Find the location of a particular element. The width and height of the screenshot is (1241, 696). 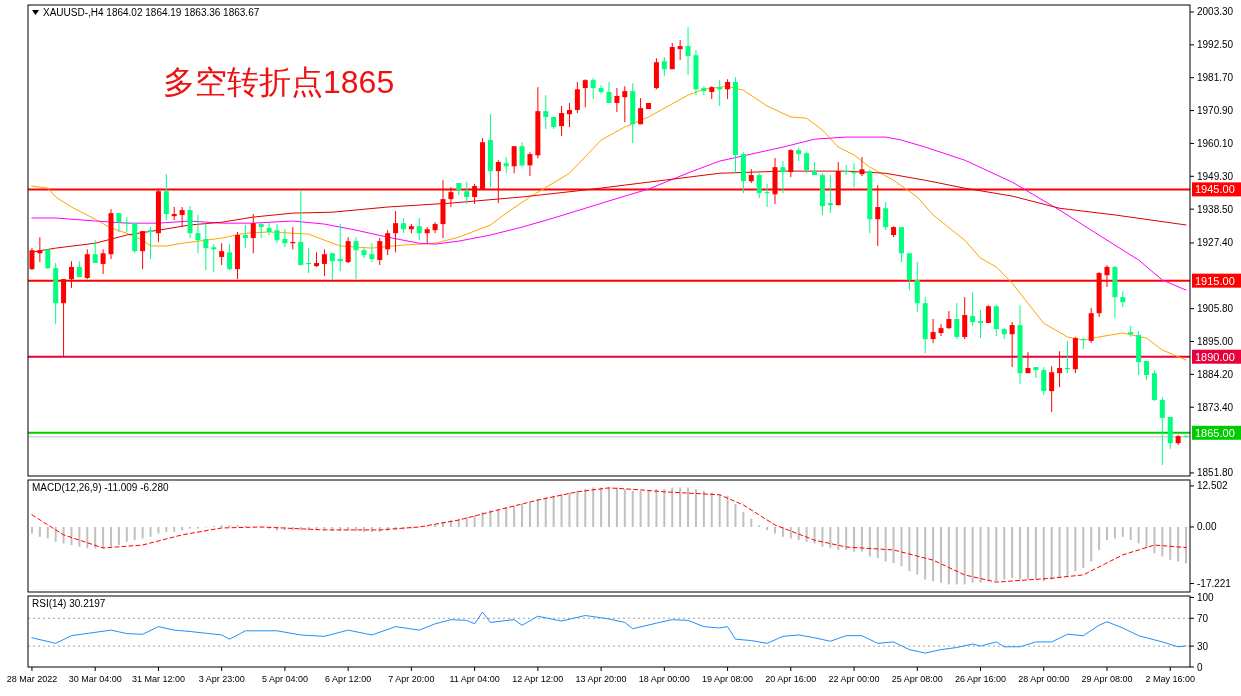

x-tick-label: 30 Mar 04:00 is located at coordinates (95, 679).